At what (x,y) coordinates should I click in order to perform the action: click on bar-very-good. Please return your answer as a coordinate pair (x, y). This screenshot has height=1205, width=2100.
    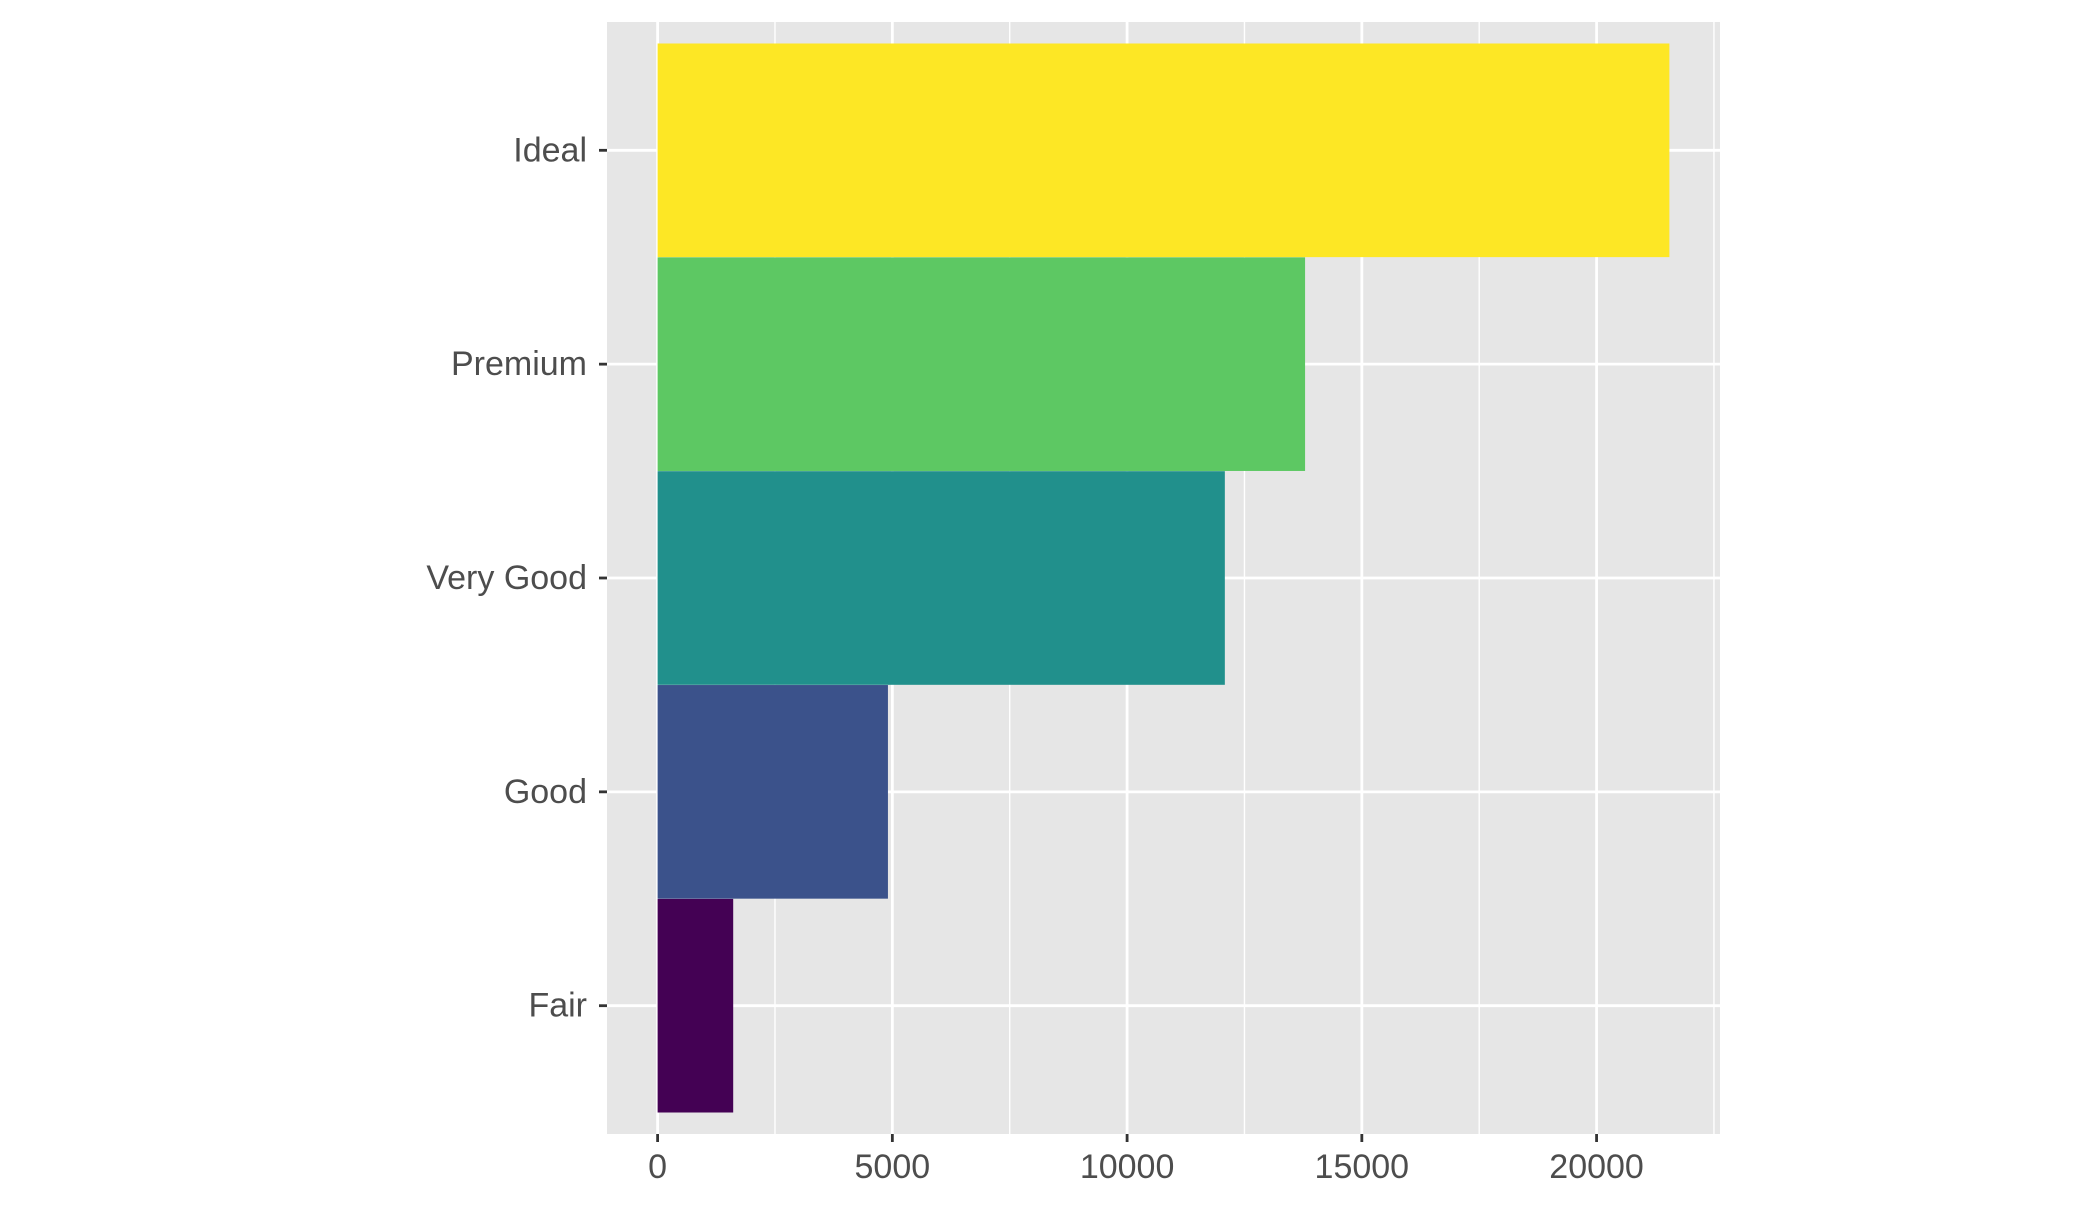
    Looking at the image, I should click on (941, 578).